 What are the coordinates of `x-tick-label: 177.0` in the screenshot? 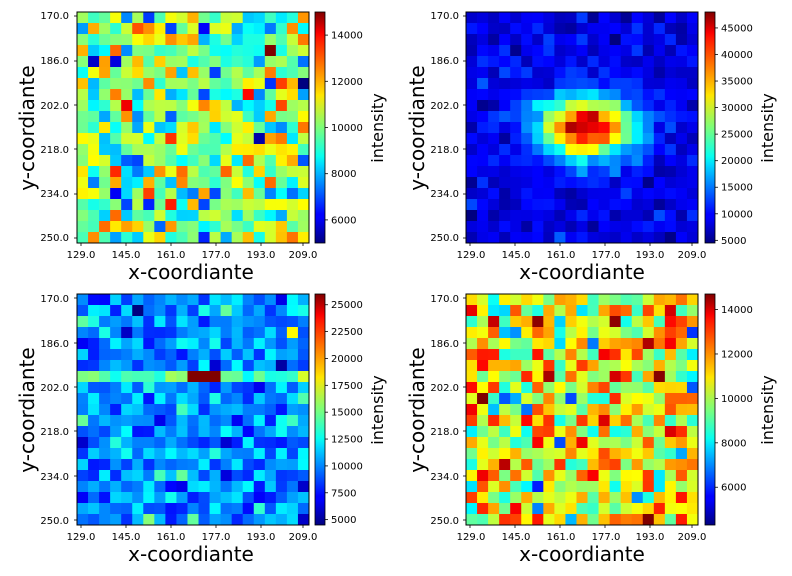 It's located at (216, 537).